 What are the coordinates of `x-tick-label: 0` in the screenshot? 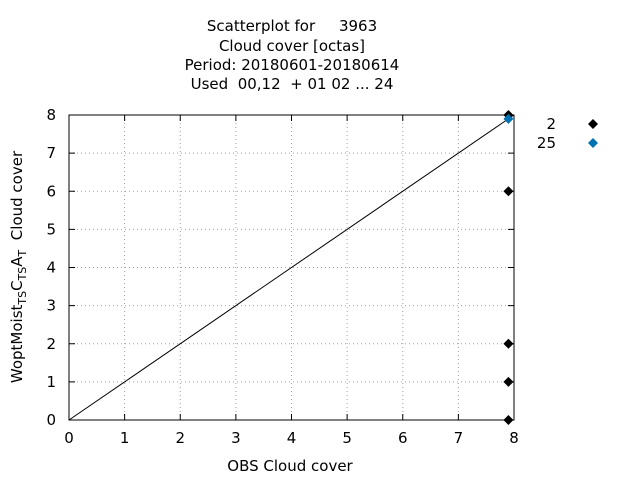 It's located at (69, 438).